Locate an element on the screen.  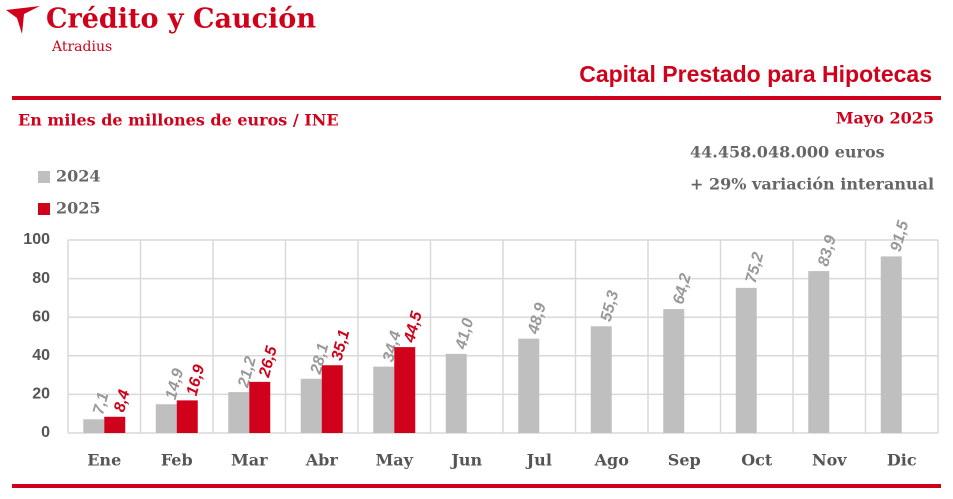
y-tick-label: 40 is located at coordinates (41, 355).